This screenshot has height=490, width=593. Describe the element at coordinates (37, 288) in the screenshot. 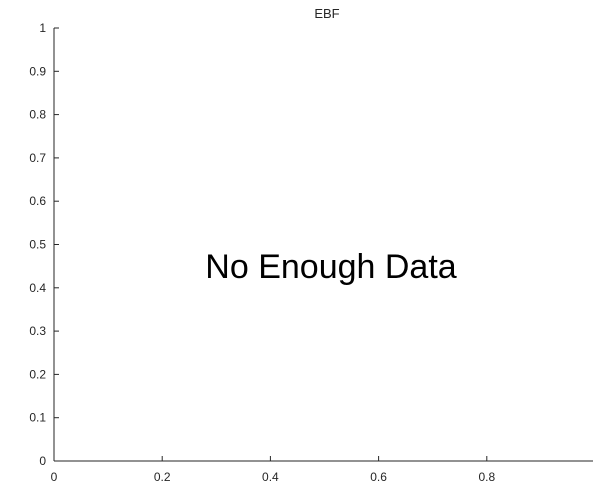

I see `y-tick-label: 0.4` at that location.